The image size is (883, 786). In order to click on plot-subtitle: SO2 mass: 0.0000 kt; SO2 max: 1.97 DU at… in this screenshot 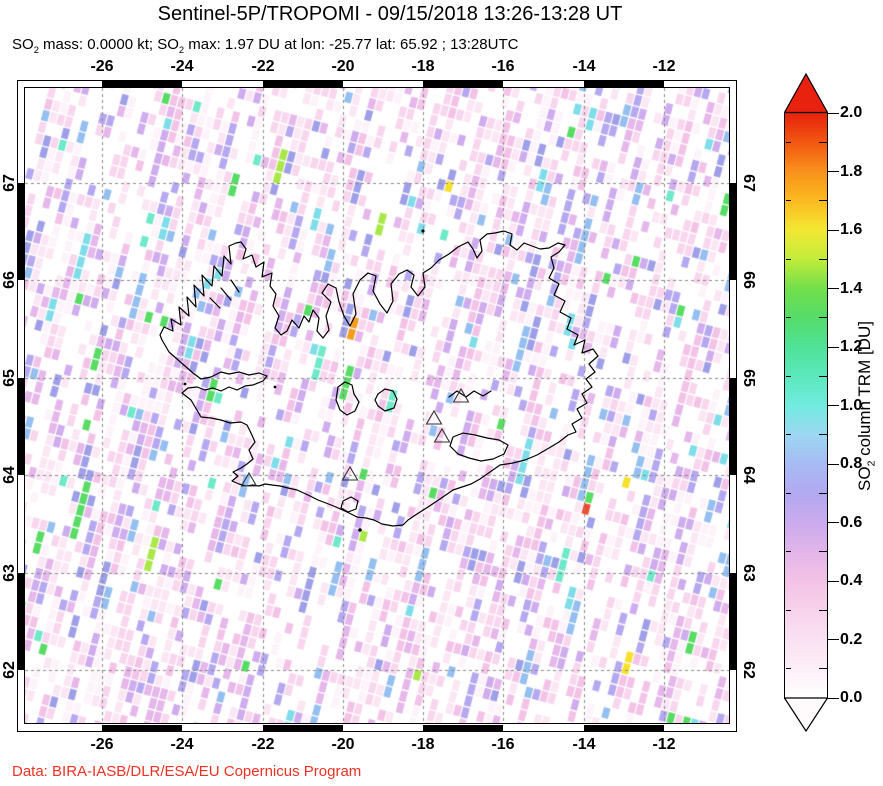, I will do `click(265, 45)`.